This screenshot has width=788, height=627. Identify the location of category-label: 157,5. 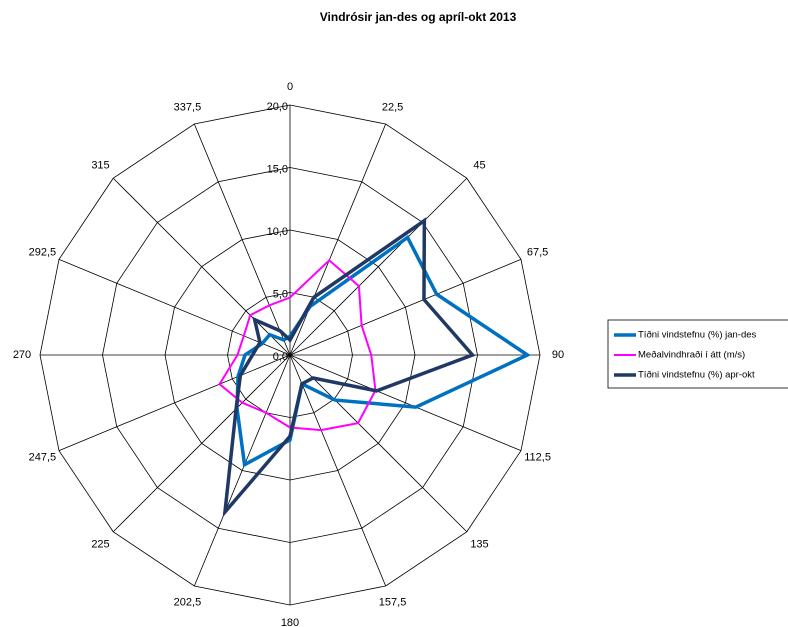
(393, 603).